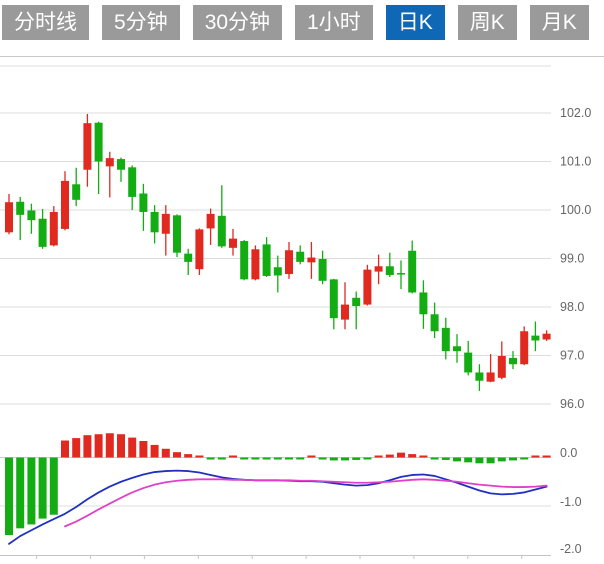  I want to click on price-axis-label: 101.0, so click(575, 162).